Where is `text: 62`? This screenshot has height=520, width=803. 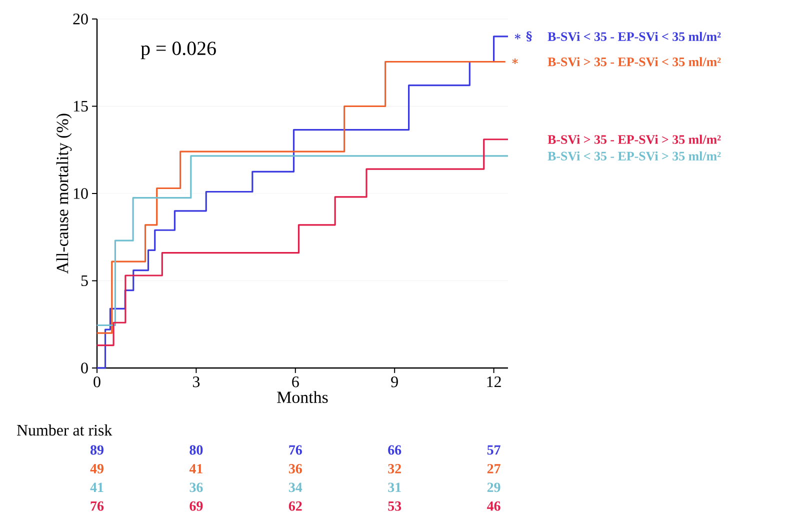 text: 62 is located at coordinates (295, 506).